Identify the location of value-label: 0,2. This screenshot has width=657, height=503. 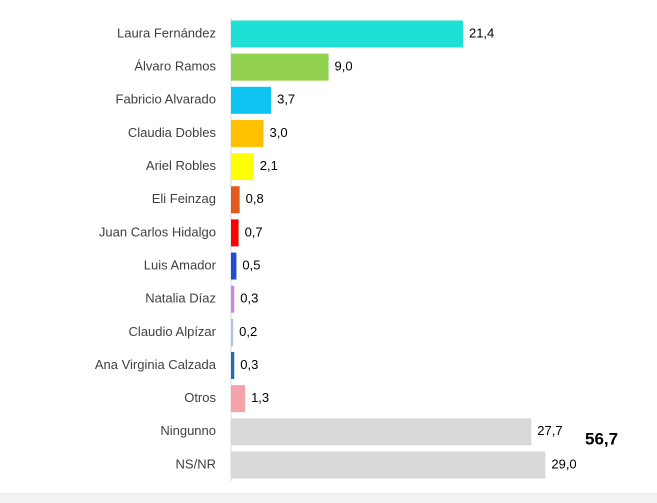
(248, 331).